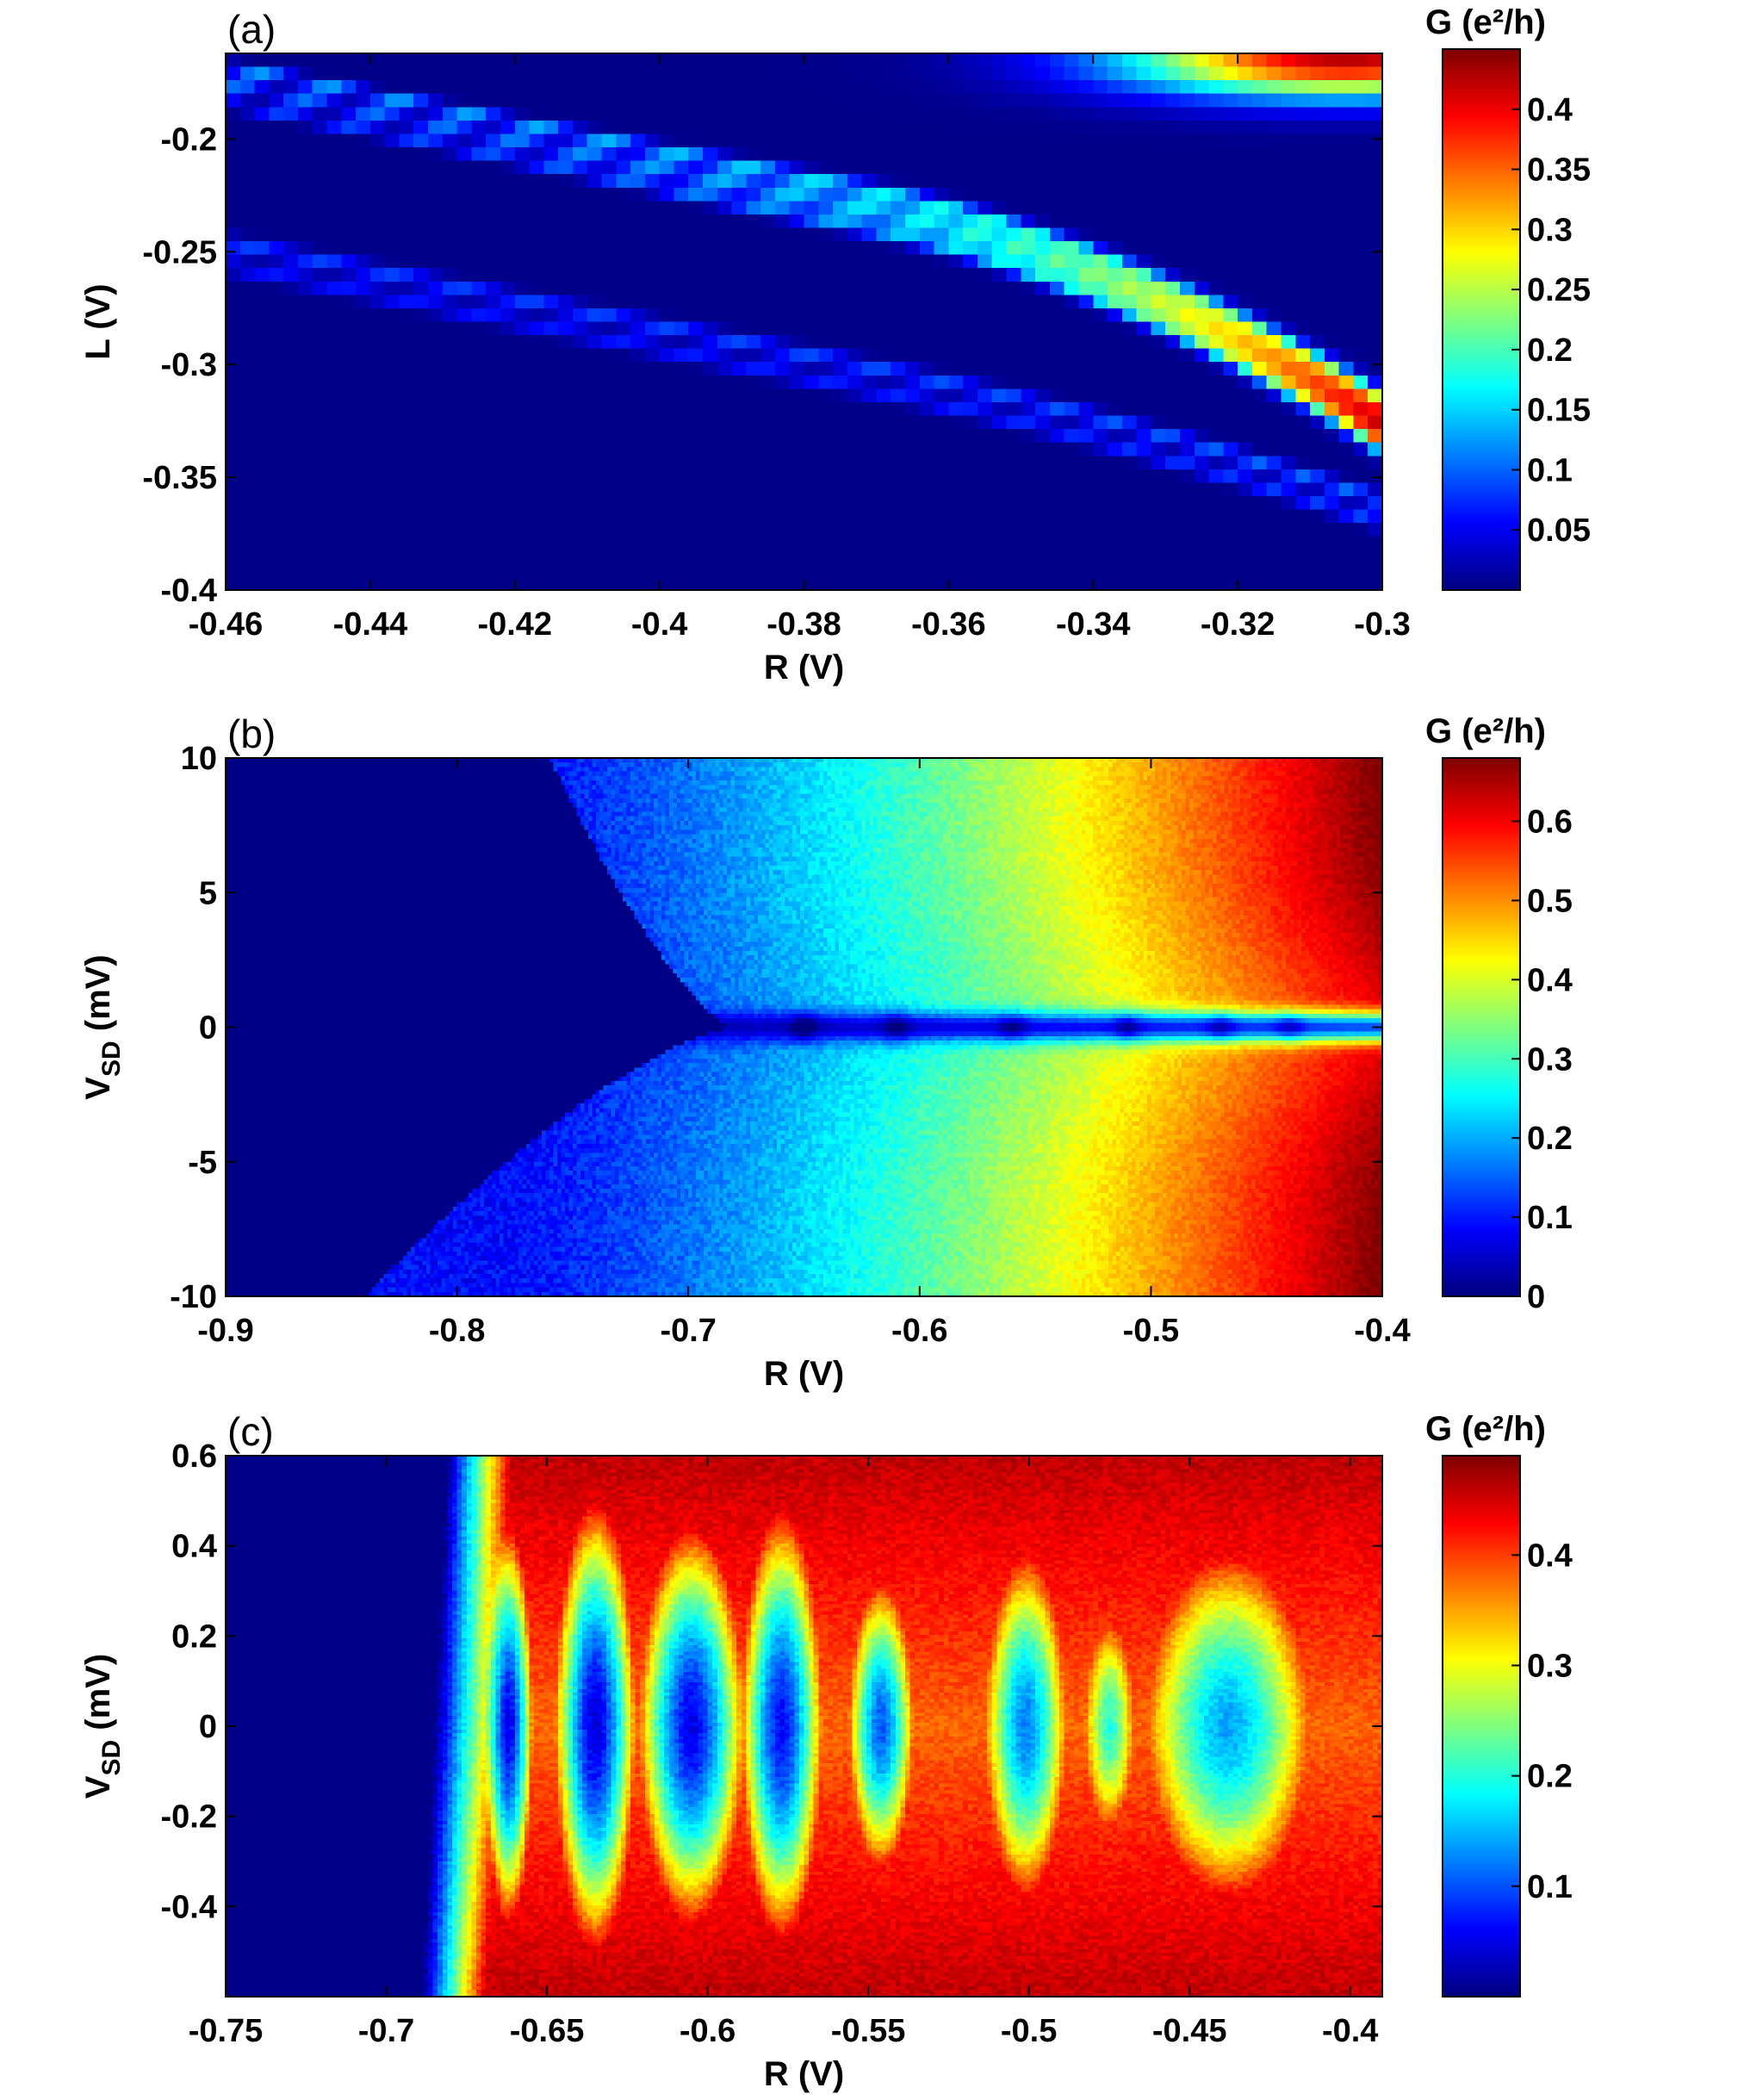 This screenshot has height=2100, width=1744. What do you see at coordinates (1559, 411) in the screenshot?
I see `colorbar-tick-label: 0.15` at bounding box center [1559, 411].